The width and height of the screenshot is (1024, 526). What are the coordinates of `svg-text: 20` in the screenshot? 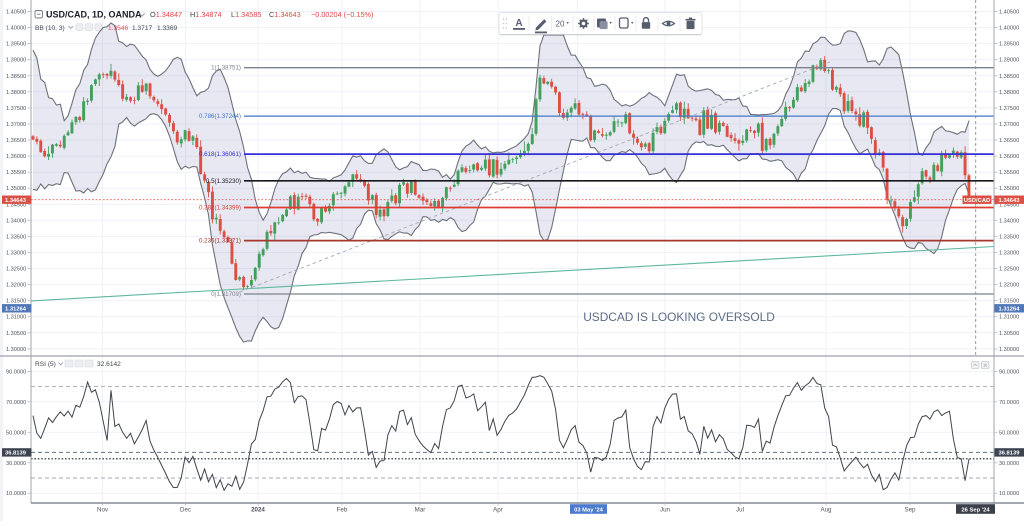 It's located at (560, 24).